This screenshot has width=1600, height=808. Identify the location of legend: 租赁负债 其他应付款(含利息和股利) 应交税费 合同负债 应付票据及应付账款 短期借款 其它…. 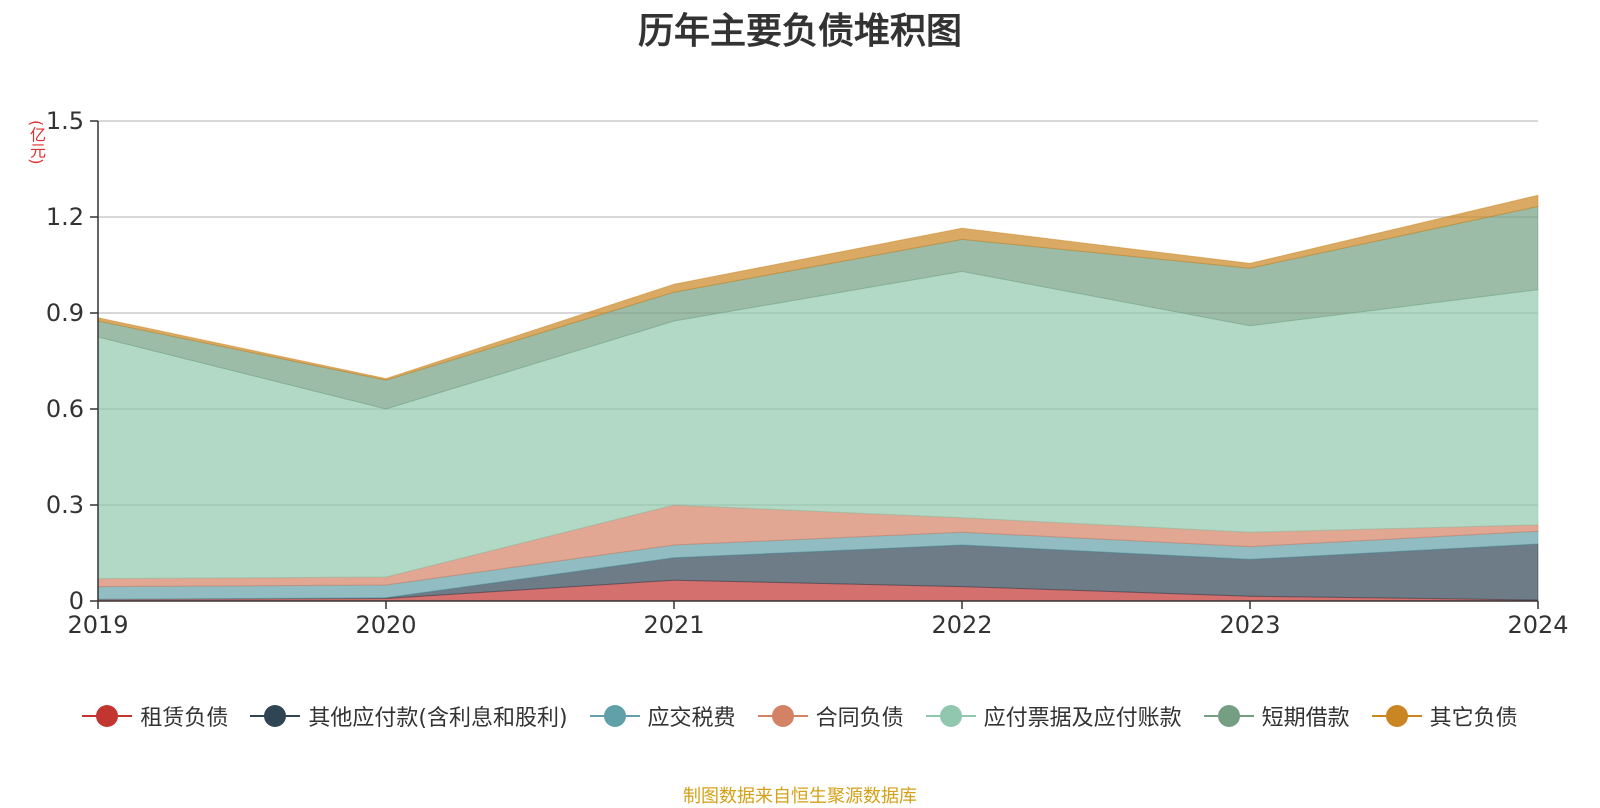
(800, 716).